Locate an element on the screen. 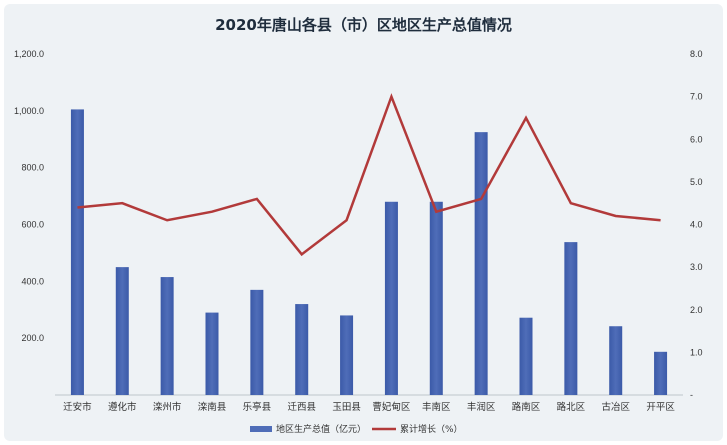 The width and height of the screenshot is (727, 445). right-tick-label: 1.0 is located at coordinates (696, 352).